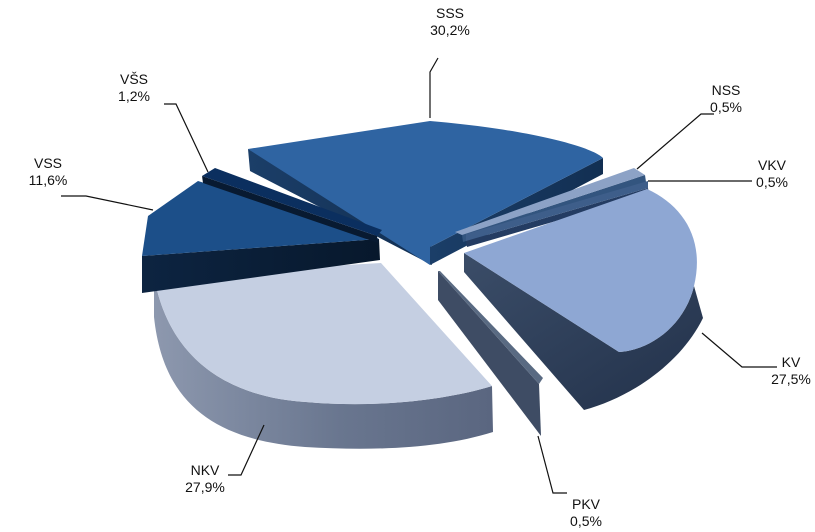 The image size is (815, 532). What do you see at coordinates (205, 470) in the screenshot?
I see `label-category-5: NKV` at bounding box center [205, 470].